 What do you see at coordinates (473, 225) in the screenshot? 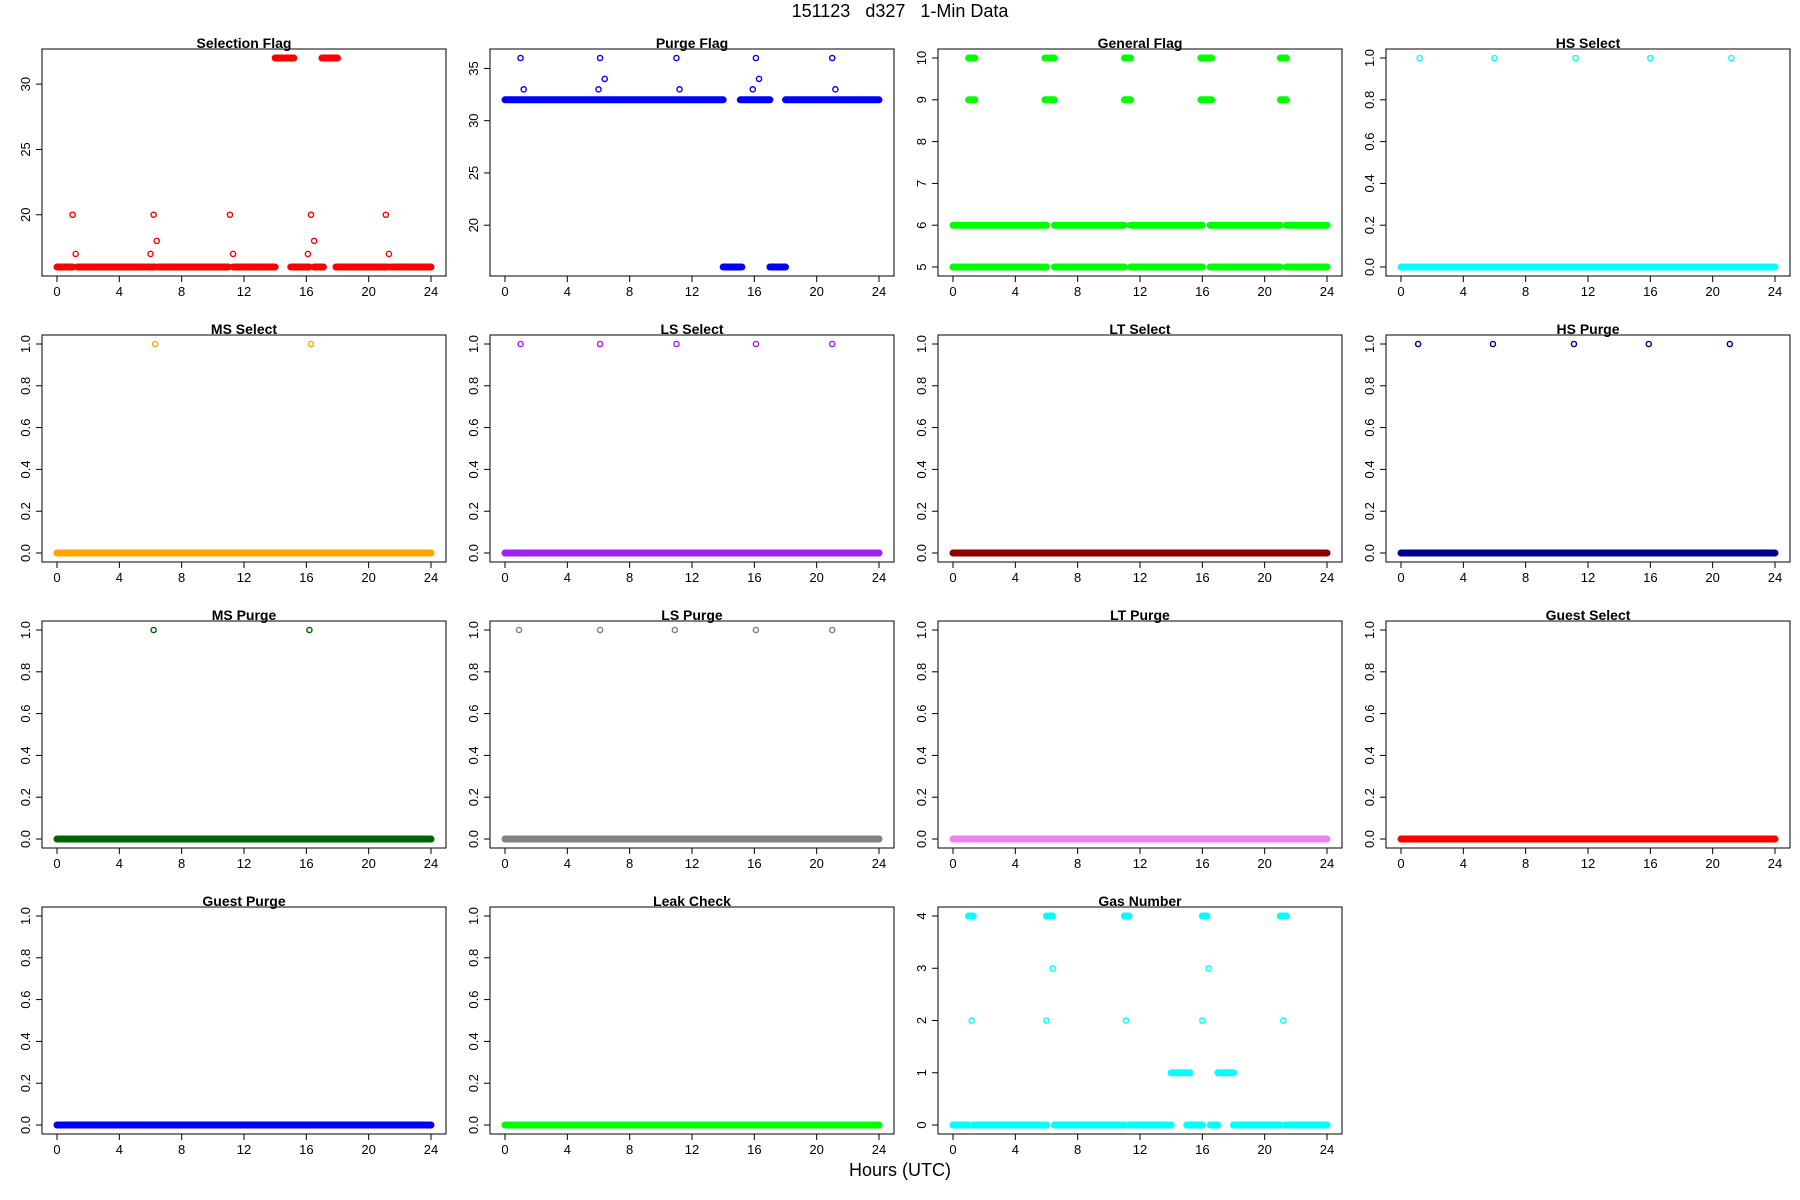
I see `purge-flag-y-tick-label: 20` at bounding box center [473, 225].